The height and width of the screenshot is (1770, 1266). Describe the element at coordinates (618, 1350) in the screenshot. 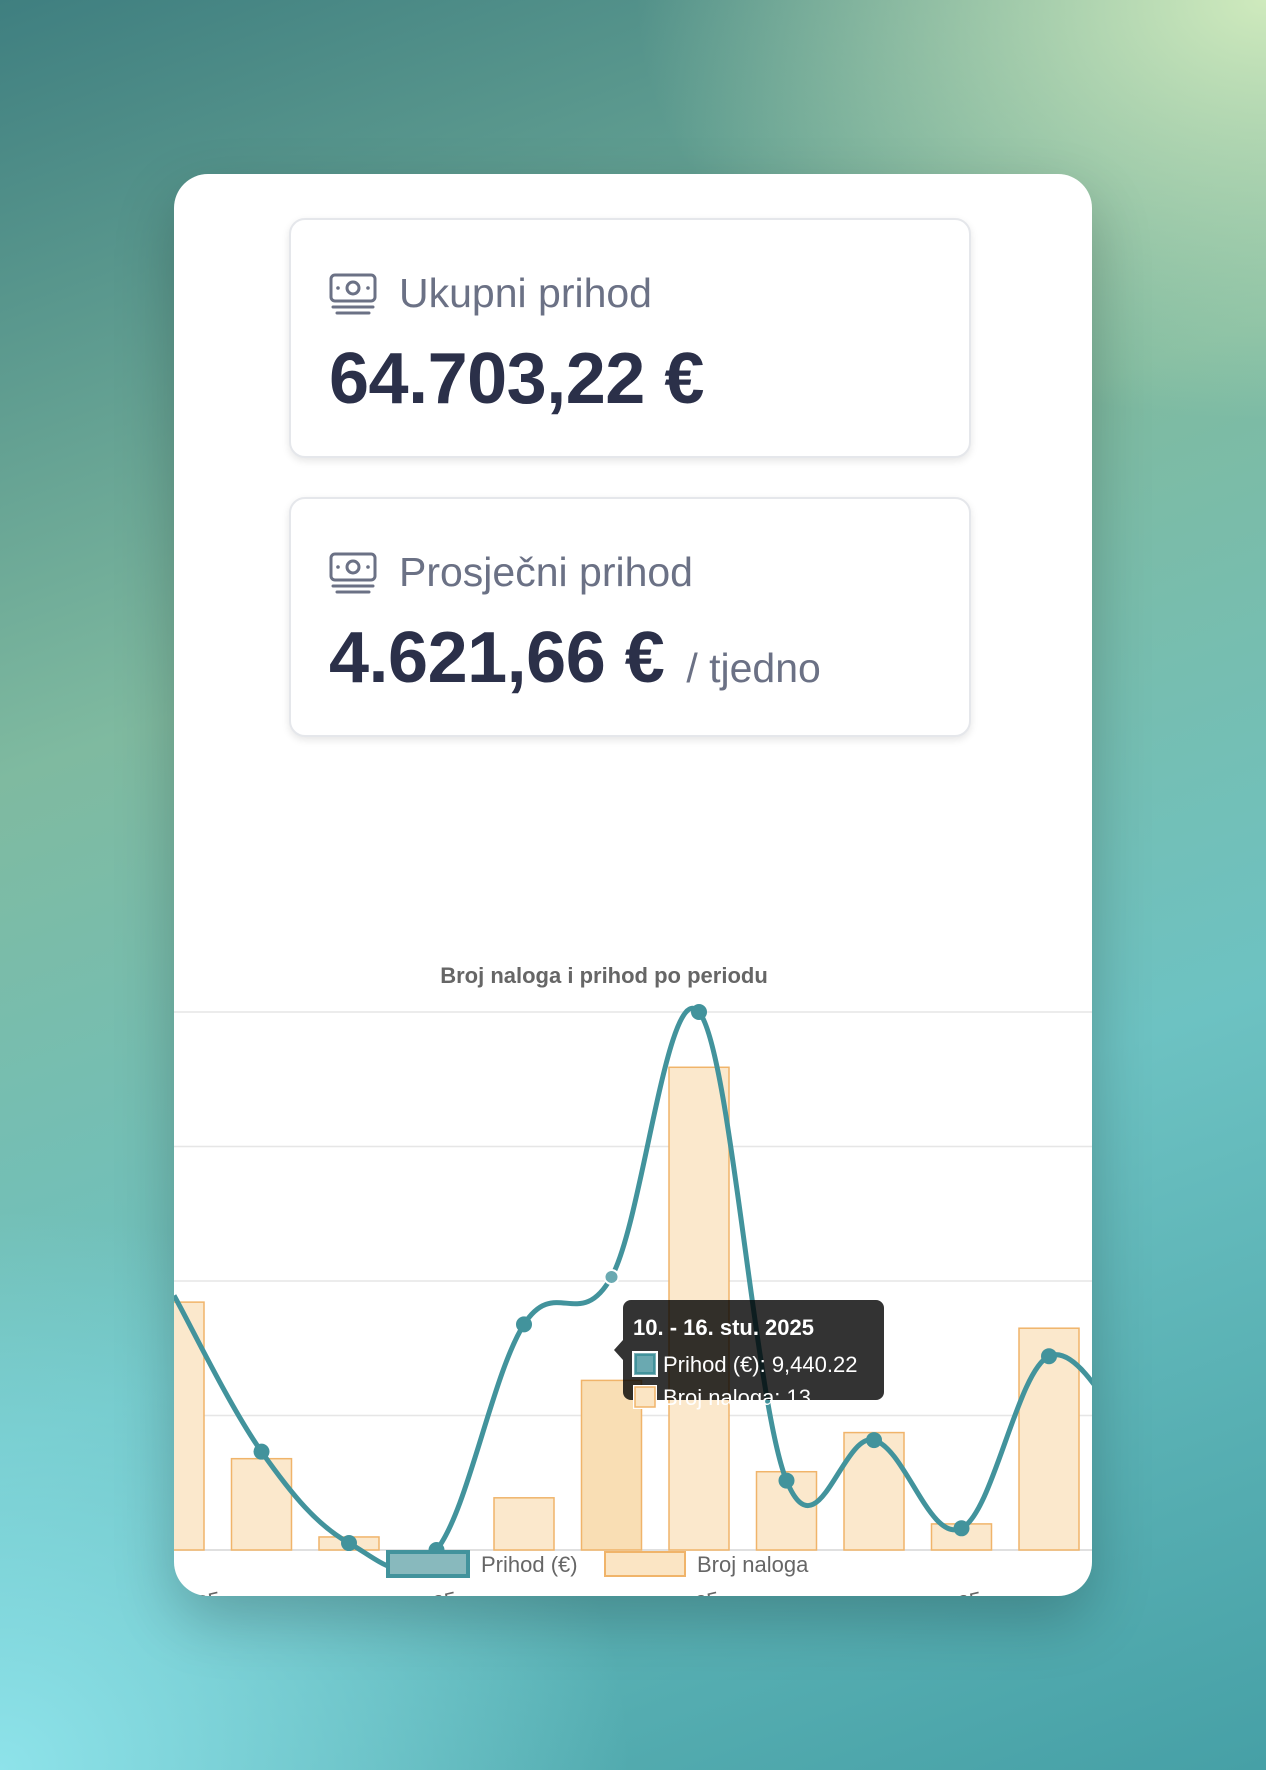

I see `tooltip-caret` at that location.